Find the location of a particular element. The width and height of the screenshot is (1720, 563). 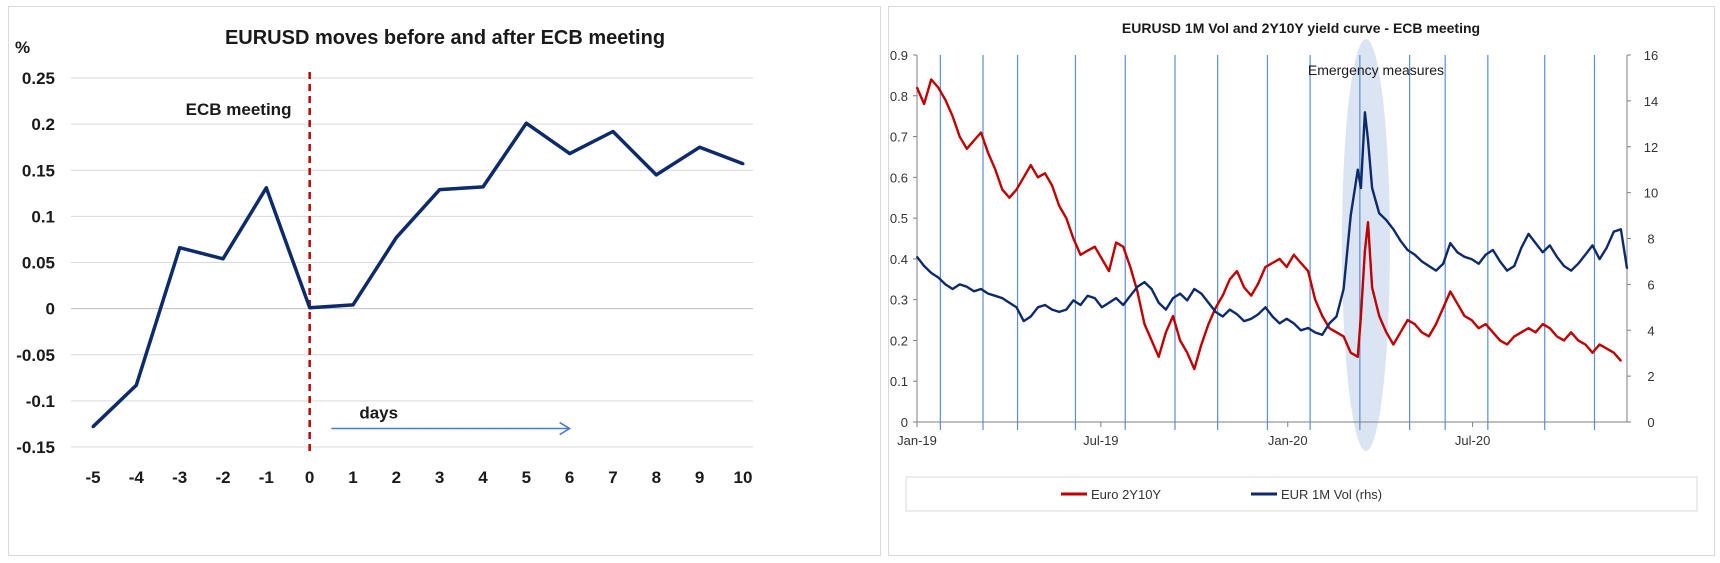

y2-tick-label: 6 is located at coordinates (1650, 284).